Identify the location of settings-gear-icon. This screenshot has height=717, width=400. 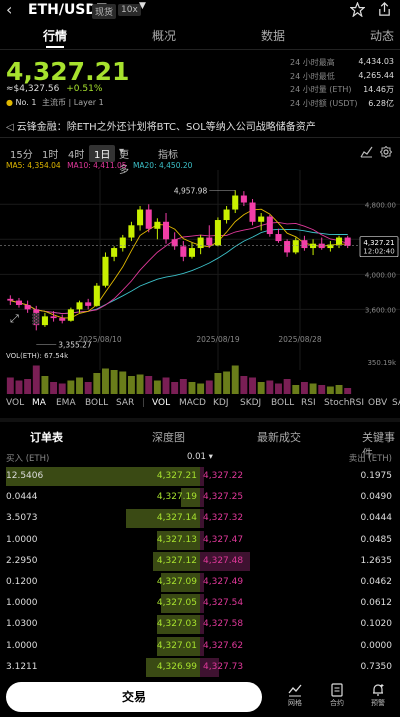
(386, 152).